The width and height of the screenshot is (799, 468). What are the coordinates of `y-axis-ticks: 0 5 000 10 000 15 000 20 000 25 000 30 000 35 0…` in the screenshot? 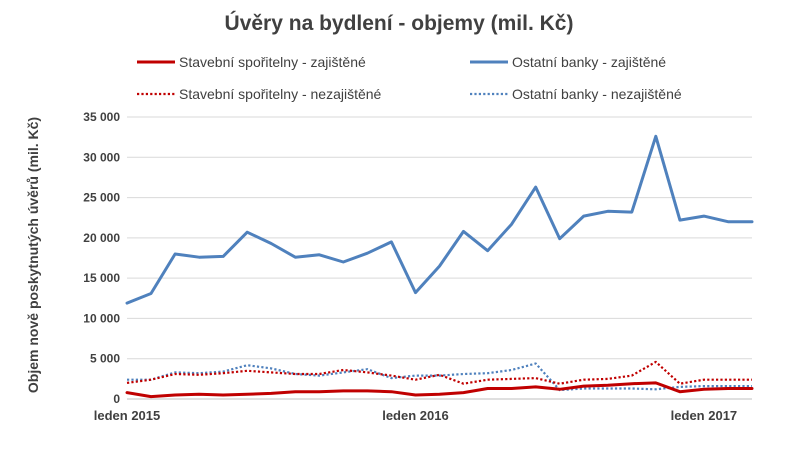 It's located at (101, 258).